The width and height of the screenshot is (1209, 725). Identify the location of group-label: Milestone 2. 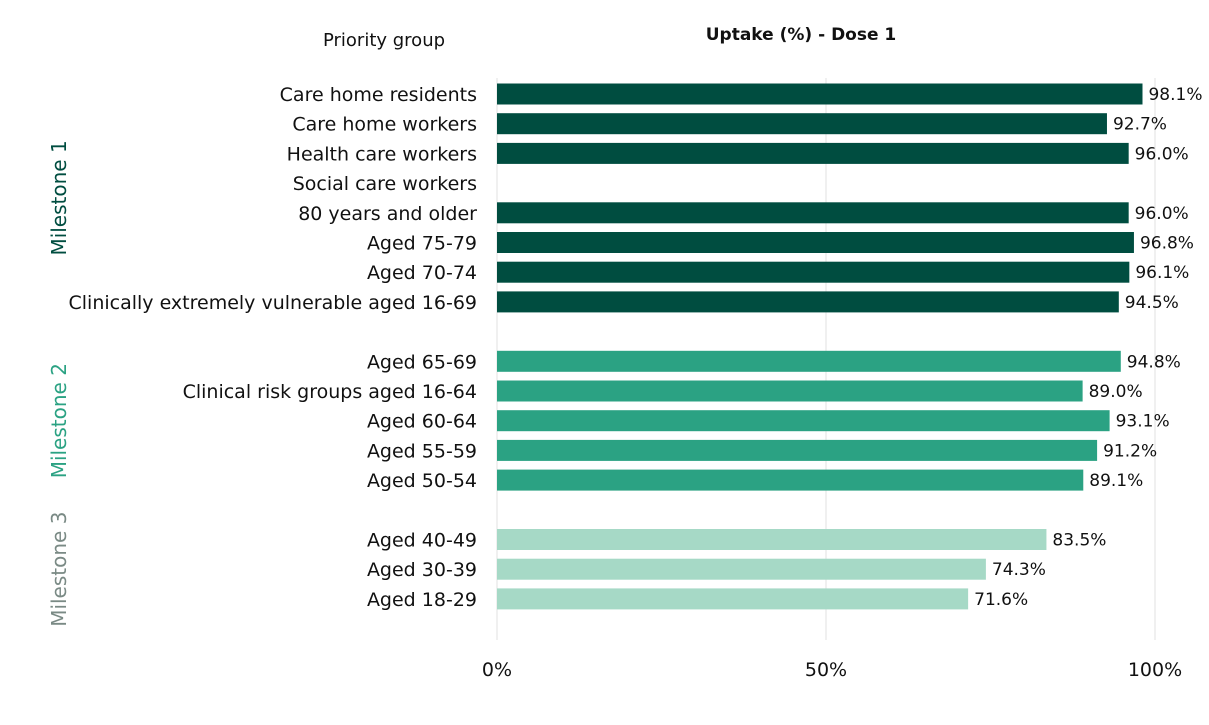
(59, 420).